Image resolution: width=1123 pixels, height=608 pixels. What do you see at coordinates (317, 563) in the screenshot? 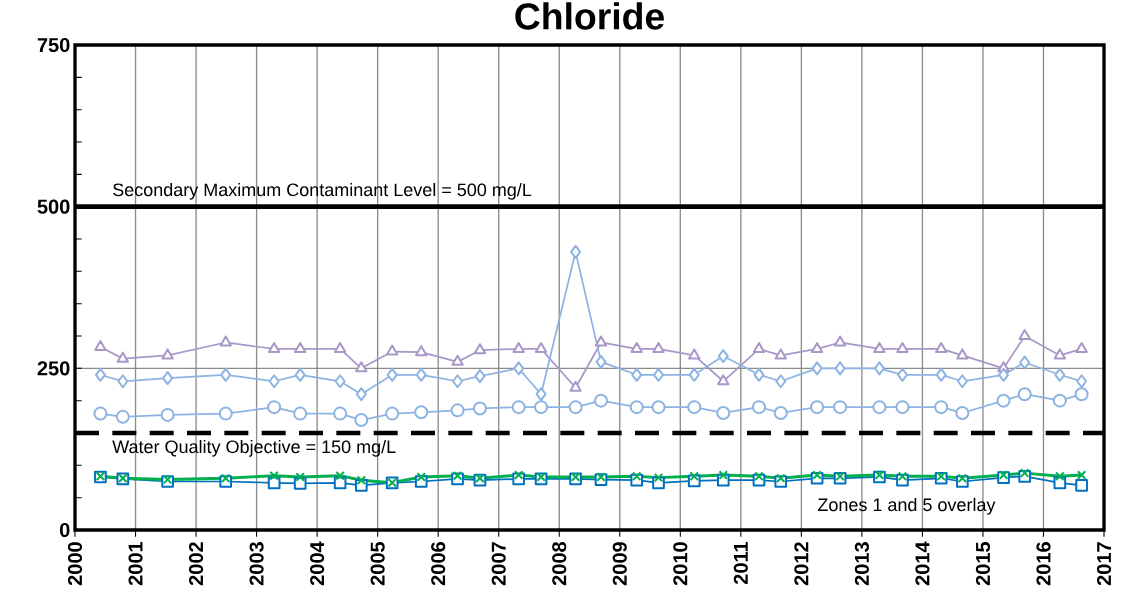
I see `x-tick-label: 2004` at bounding box center [317, 563].